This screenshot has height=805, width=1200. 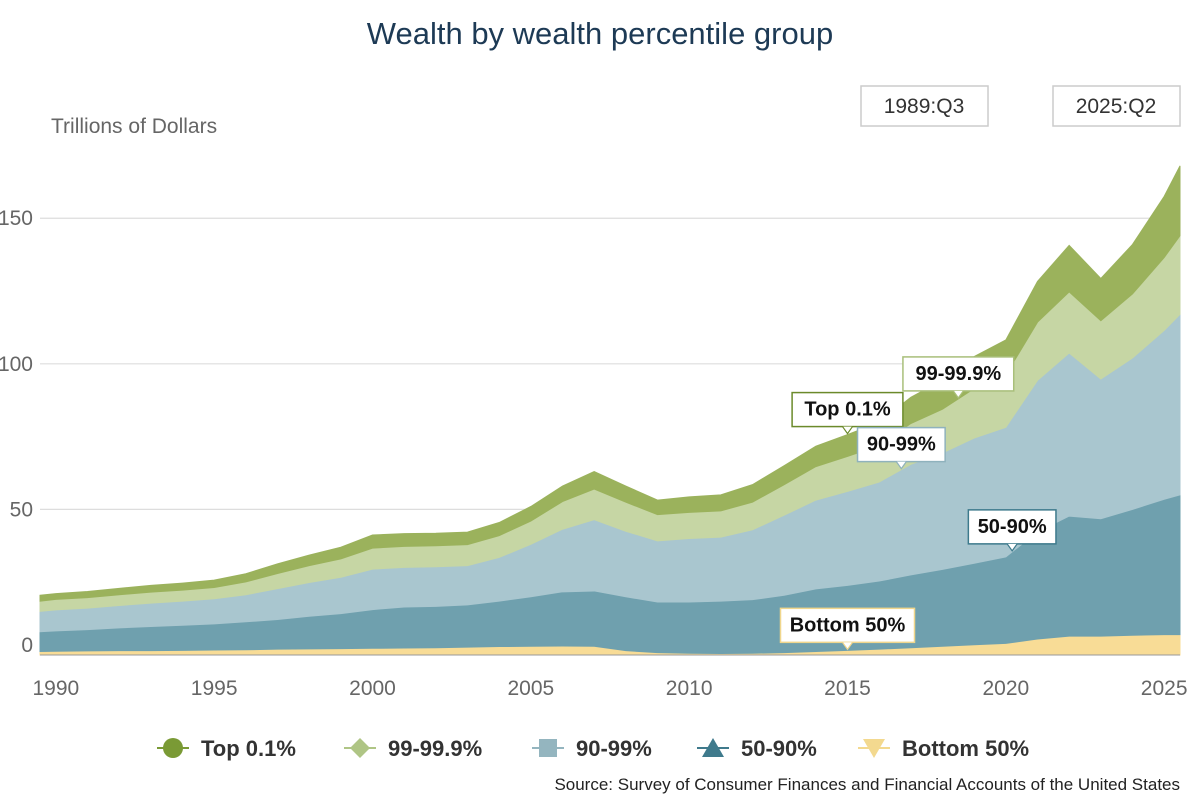 I want to click on legend-marker-circle, so click(x=173, y=748).